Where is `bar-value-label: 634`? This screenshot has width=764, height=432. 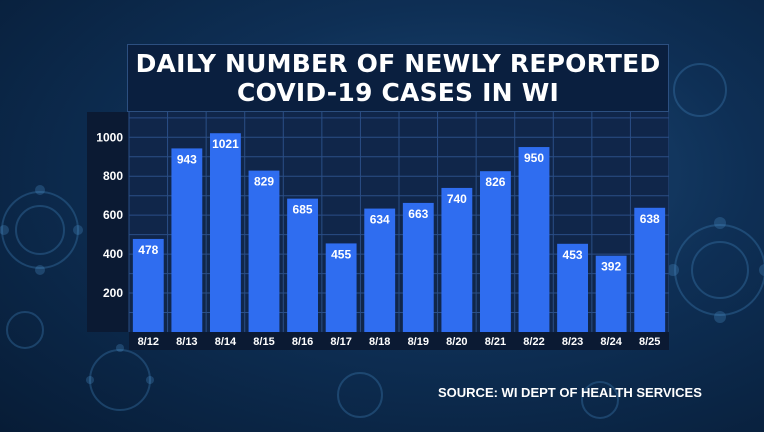
bar-value-label: 634 is located at coordinates (380, 220).